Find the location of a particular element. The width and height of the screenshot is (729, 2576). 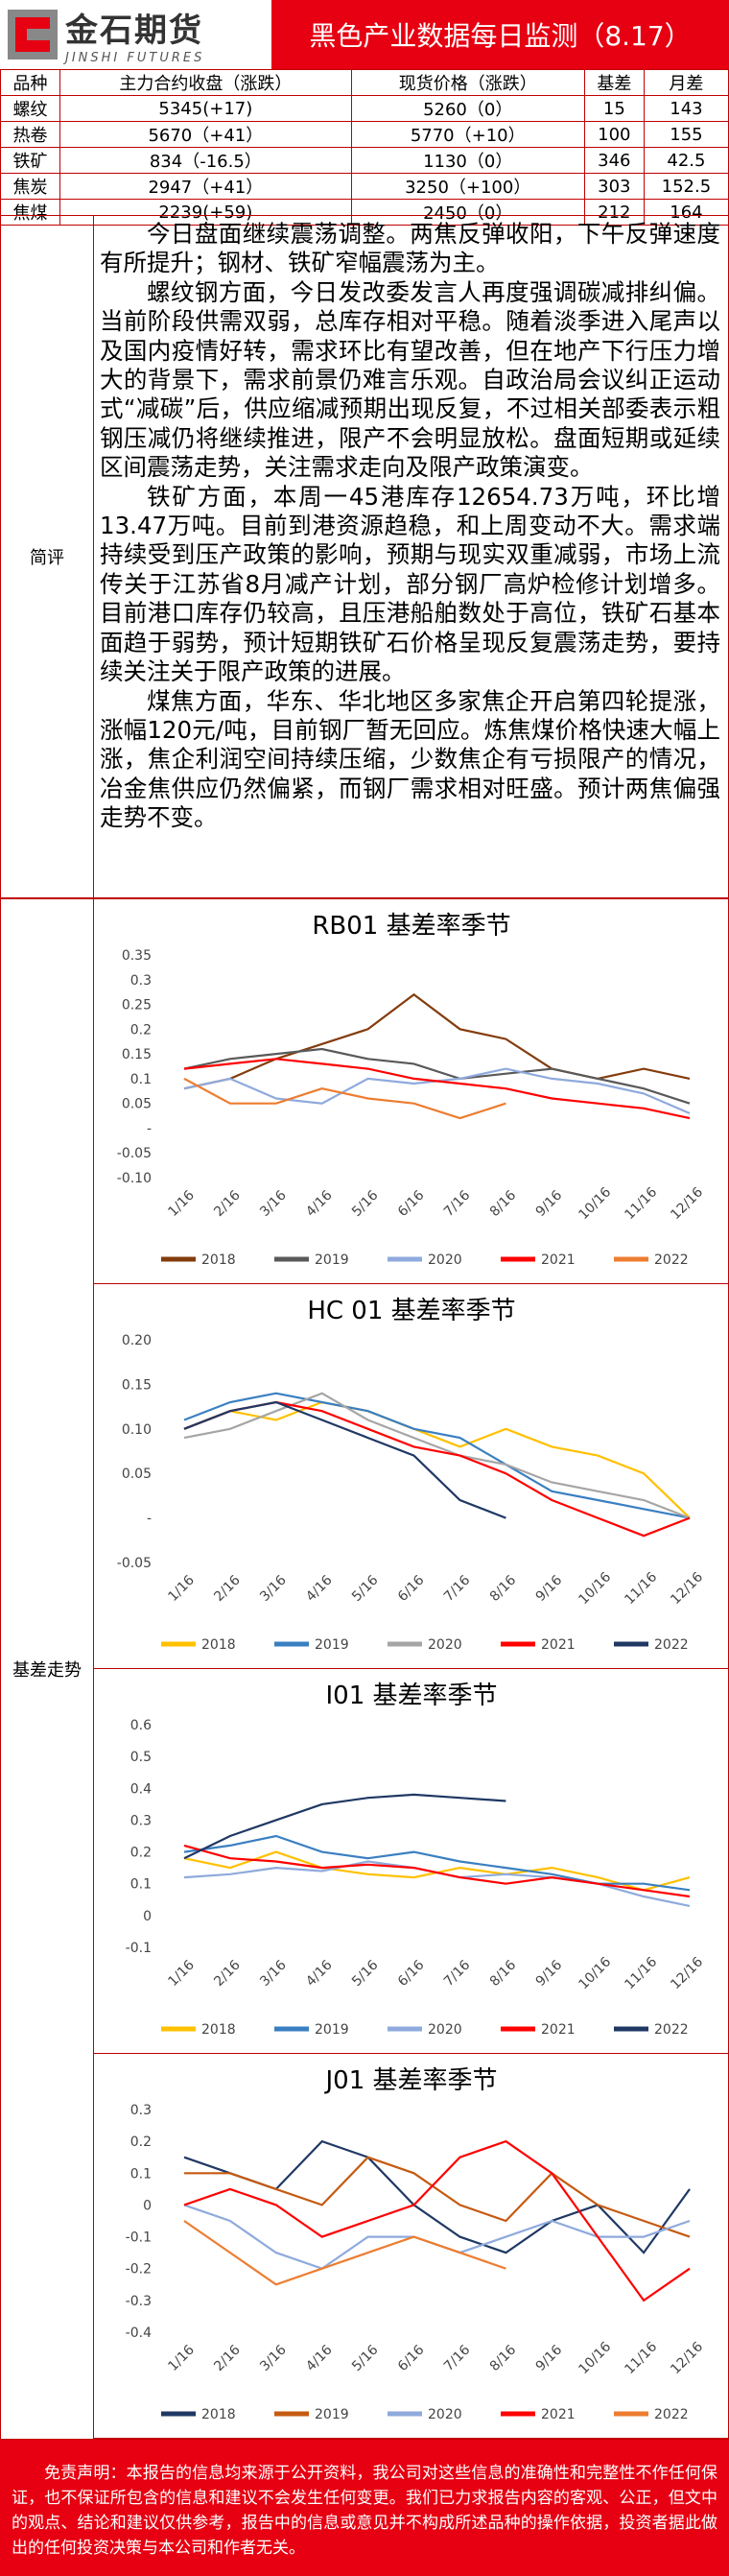

legend-label: 2021 is located at coordinates (558, 1645).